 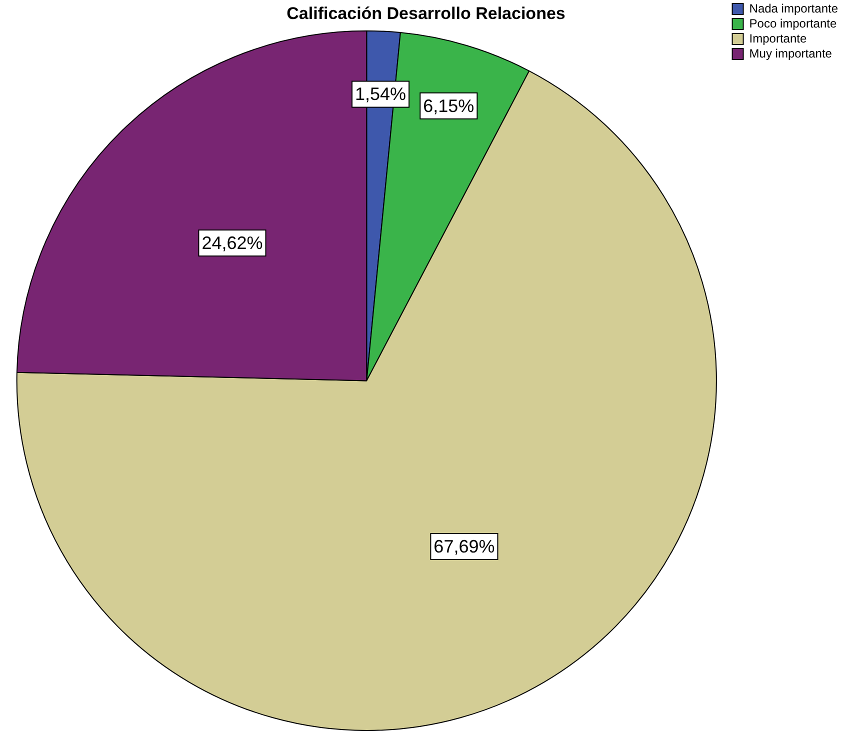 I want to click on legend-label: Poco importante, so click(x=793, y=23).